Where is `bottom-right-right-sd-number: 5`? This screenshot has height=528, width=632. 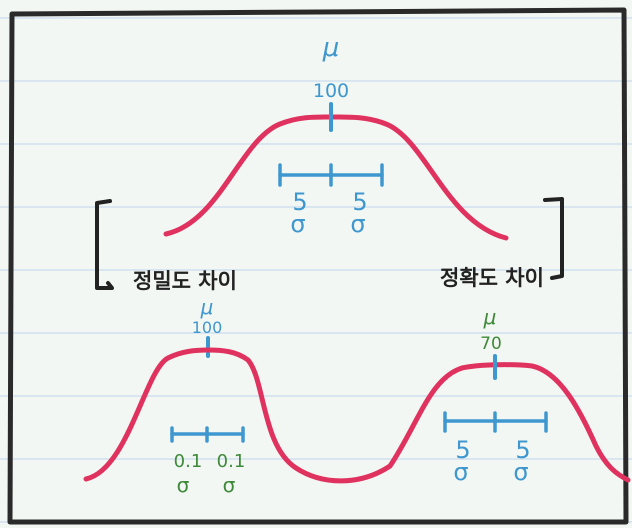
bottom-right-right-sd-number: 5 is located at coordinates (522, 450).